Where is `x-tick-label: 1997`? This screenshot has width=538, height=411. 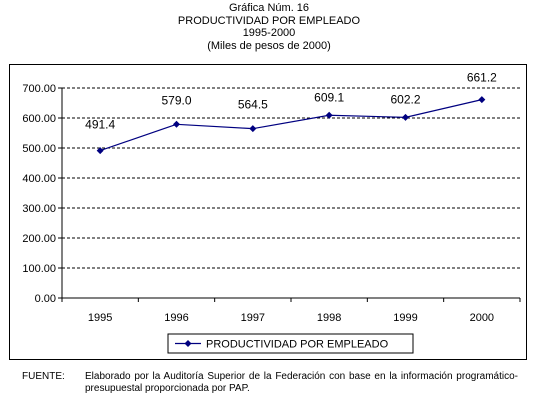 x-tick-label: 1997 is located at coordinates (253, 318).